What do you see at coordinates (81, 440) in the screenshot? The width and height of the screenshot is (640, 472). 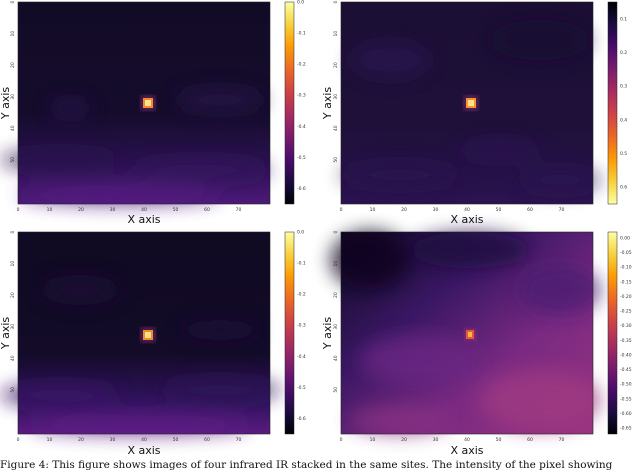 I see `heatmap-3-xtick-label: 20` at bounding box center [81, 440].